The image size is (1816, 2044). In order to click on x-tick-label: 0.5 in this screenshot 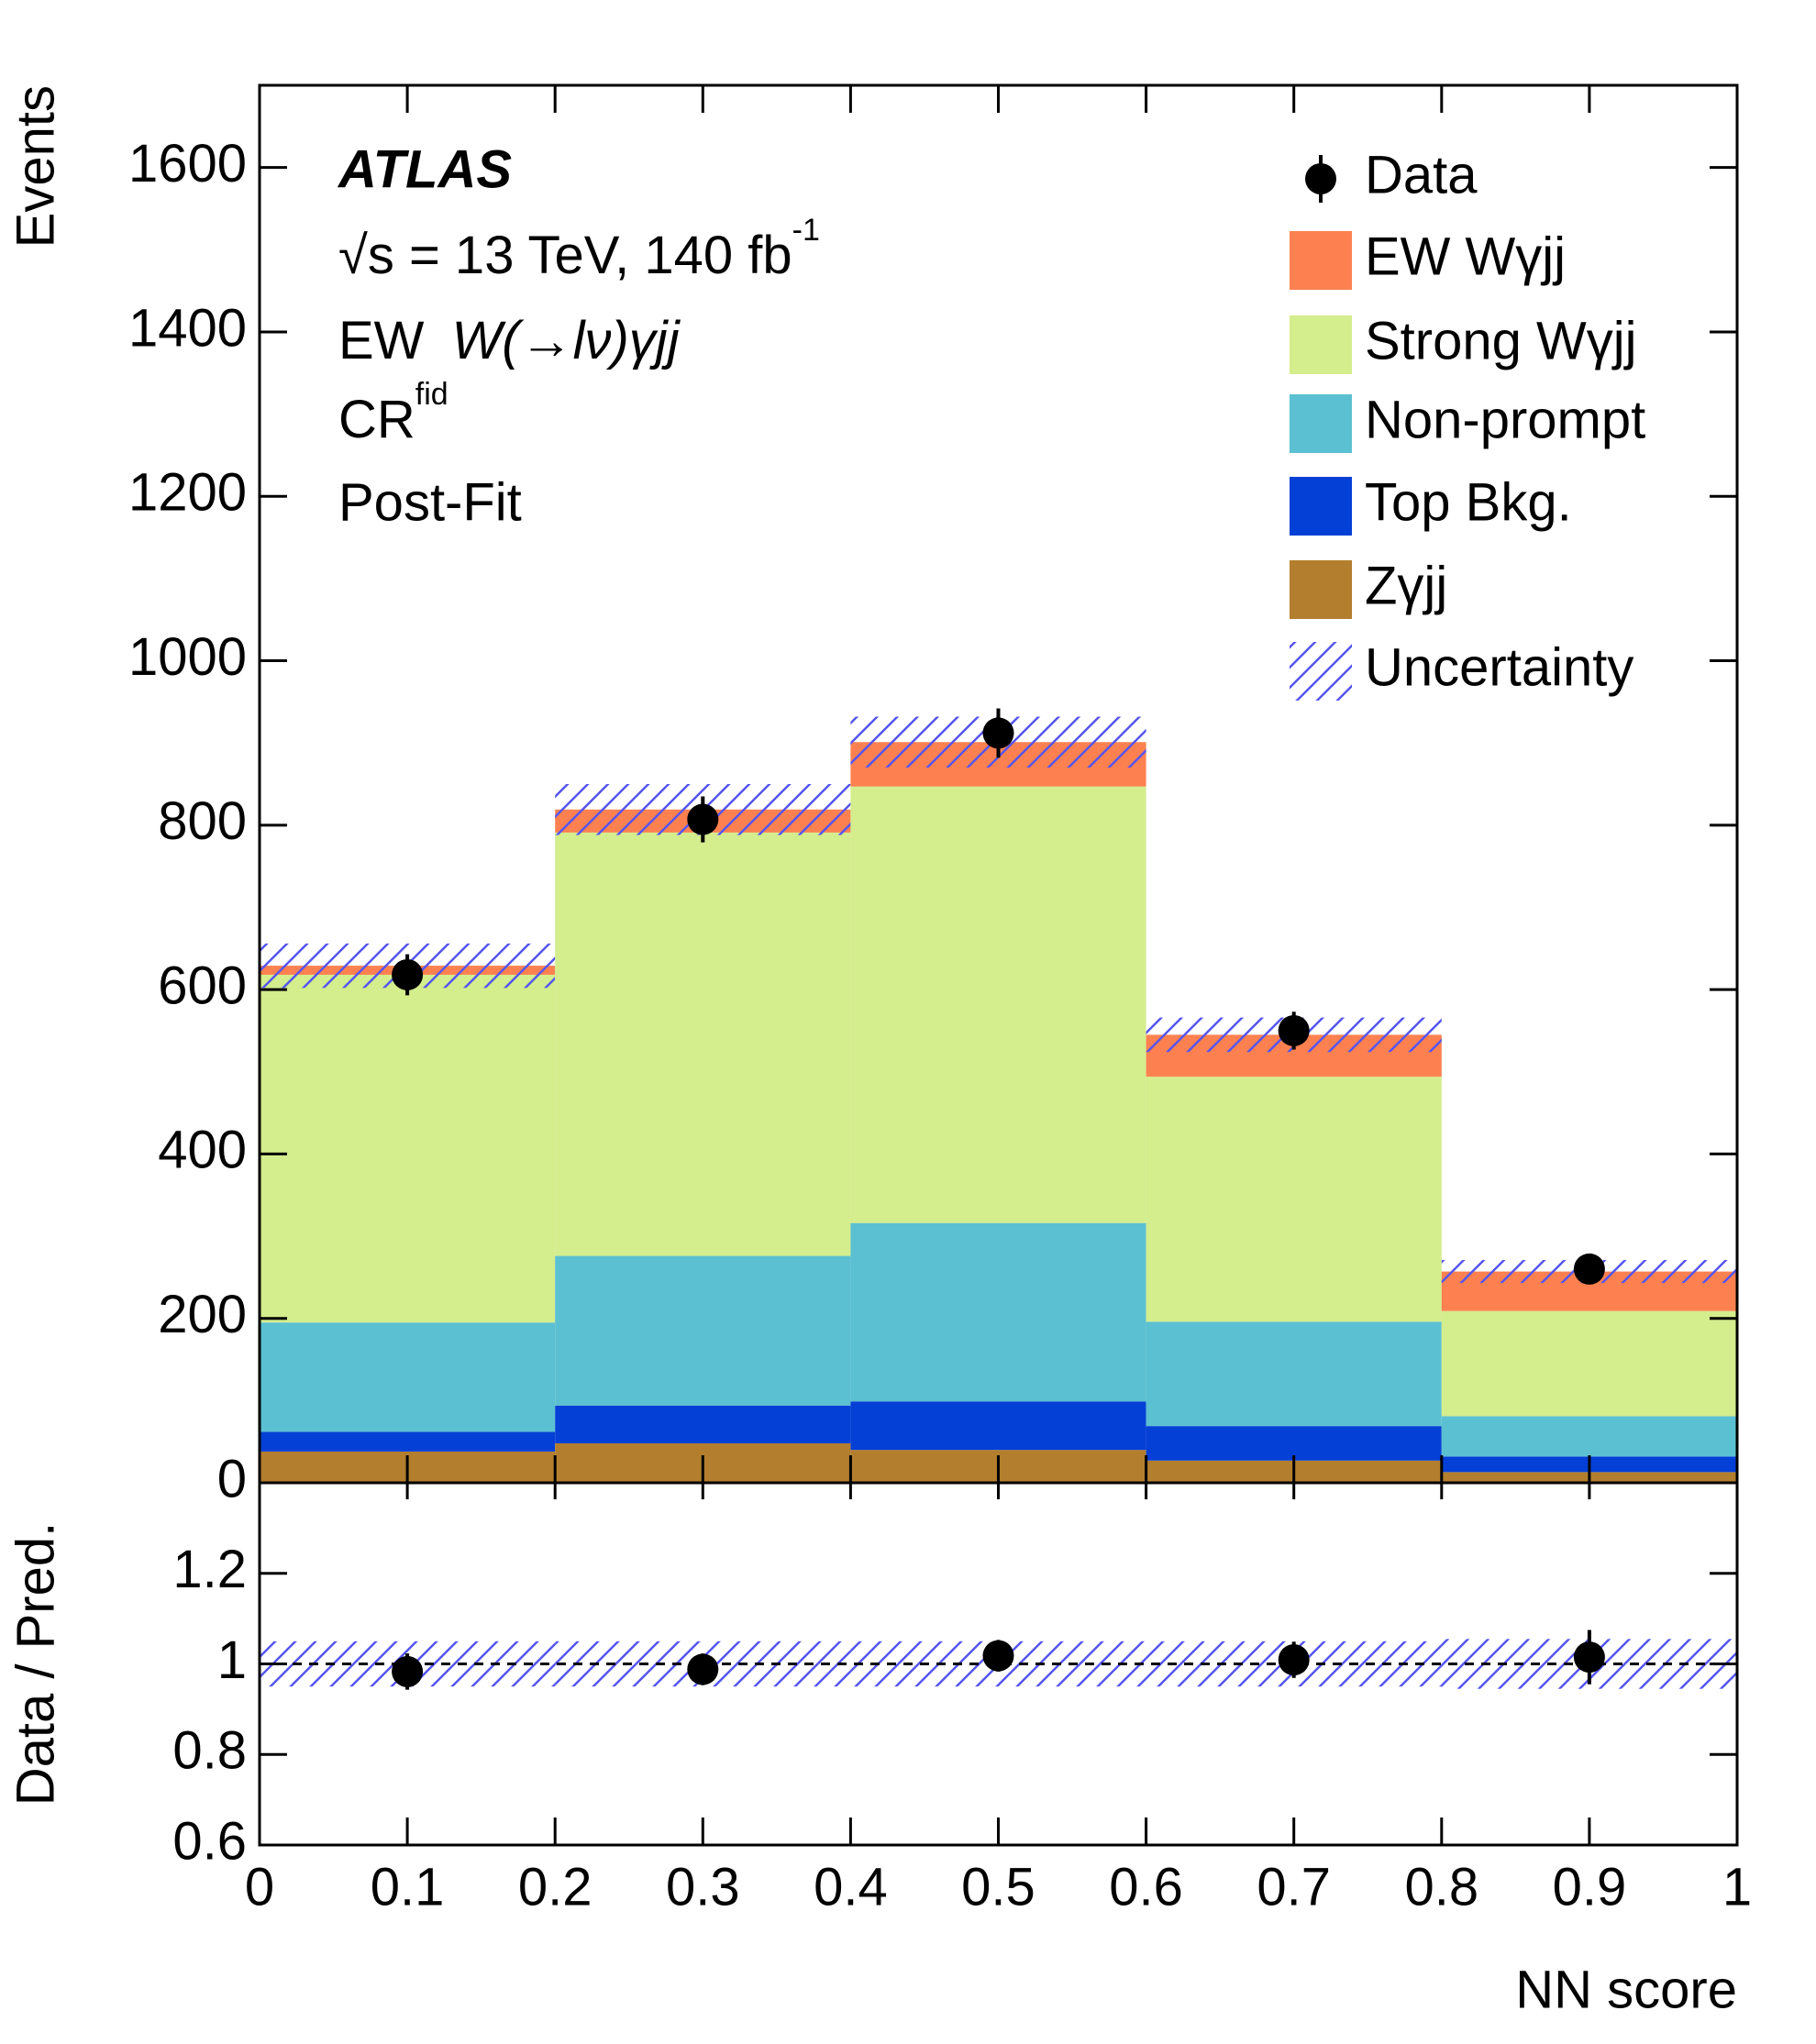, I will do `click(998, 1887)`.